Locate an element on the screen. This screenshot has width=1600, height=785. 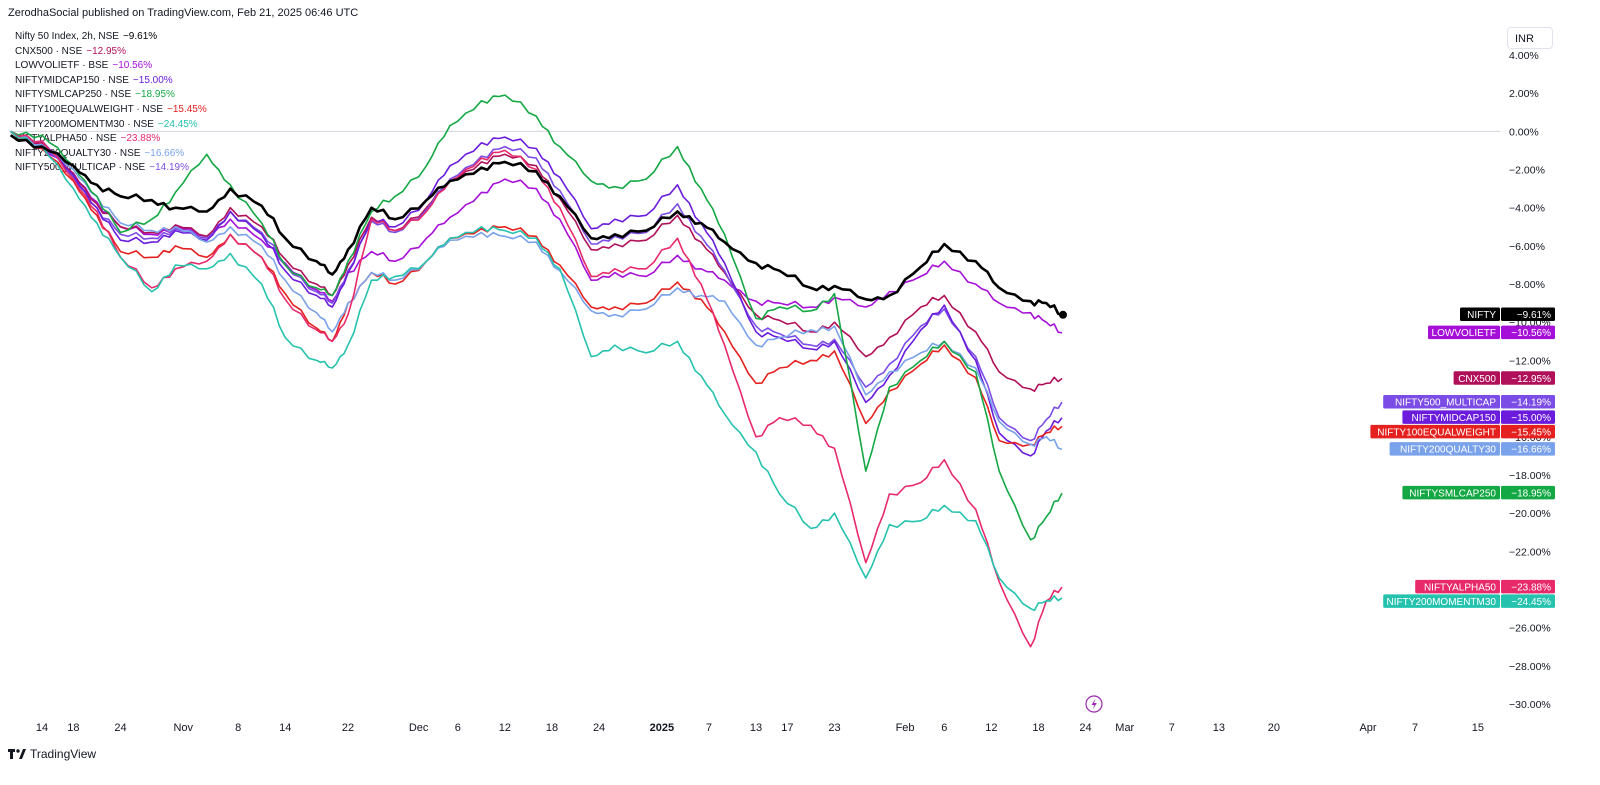
price-label-nifty100equalweight: NIFTY100EQUALWEIGHT −15.45% is located at coordinates (1462, 431).